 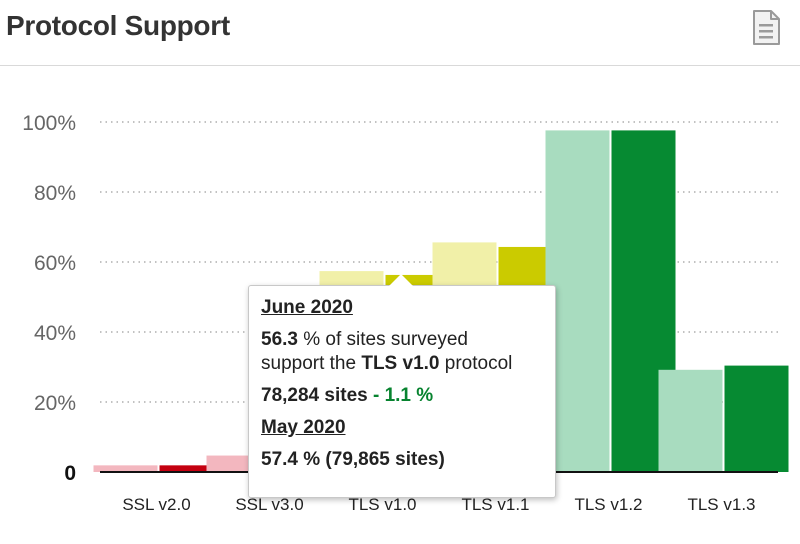 What do you see at coordinates (49, 123) in the screenshot?
I see `y-tick-label: 100%` at bounding box center [49, 123].